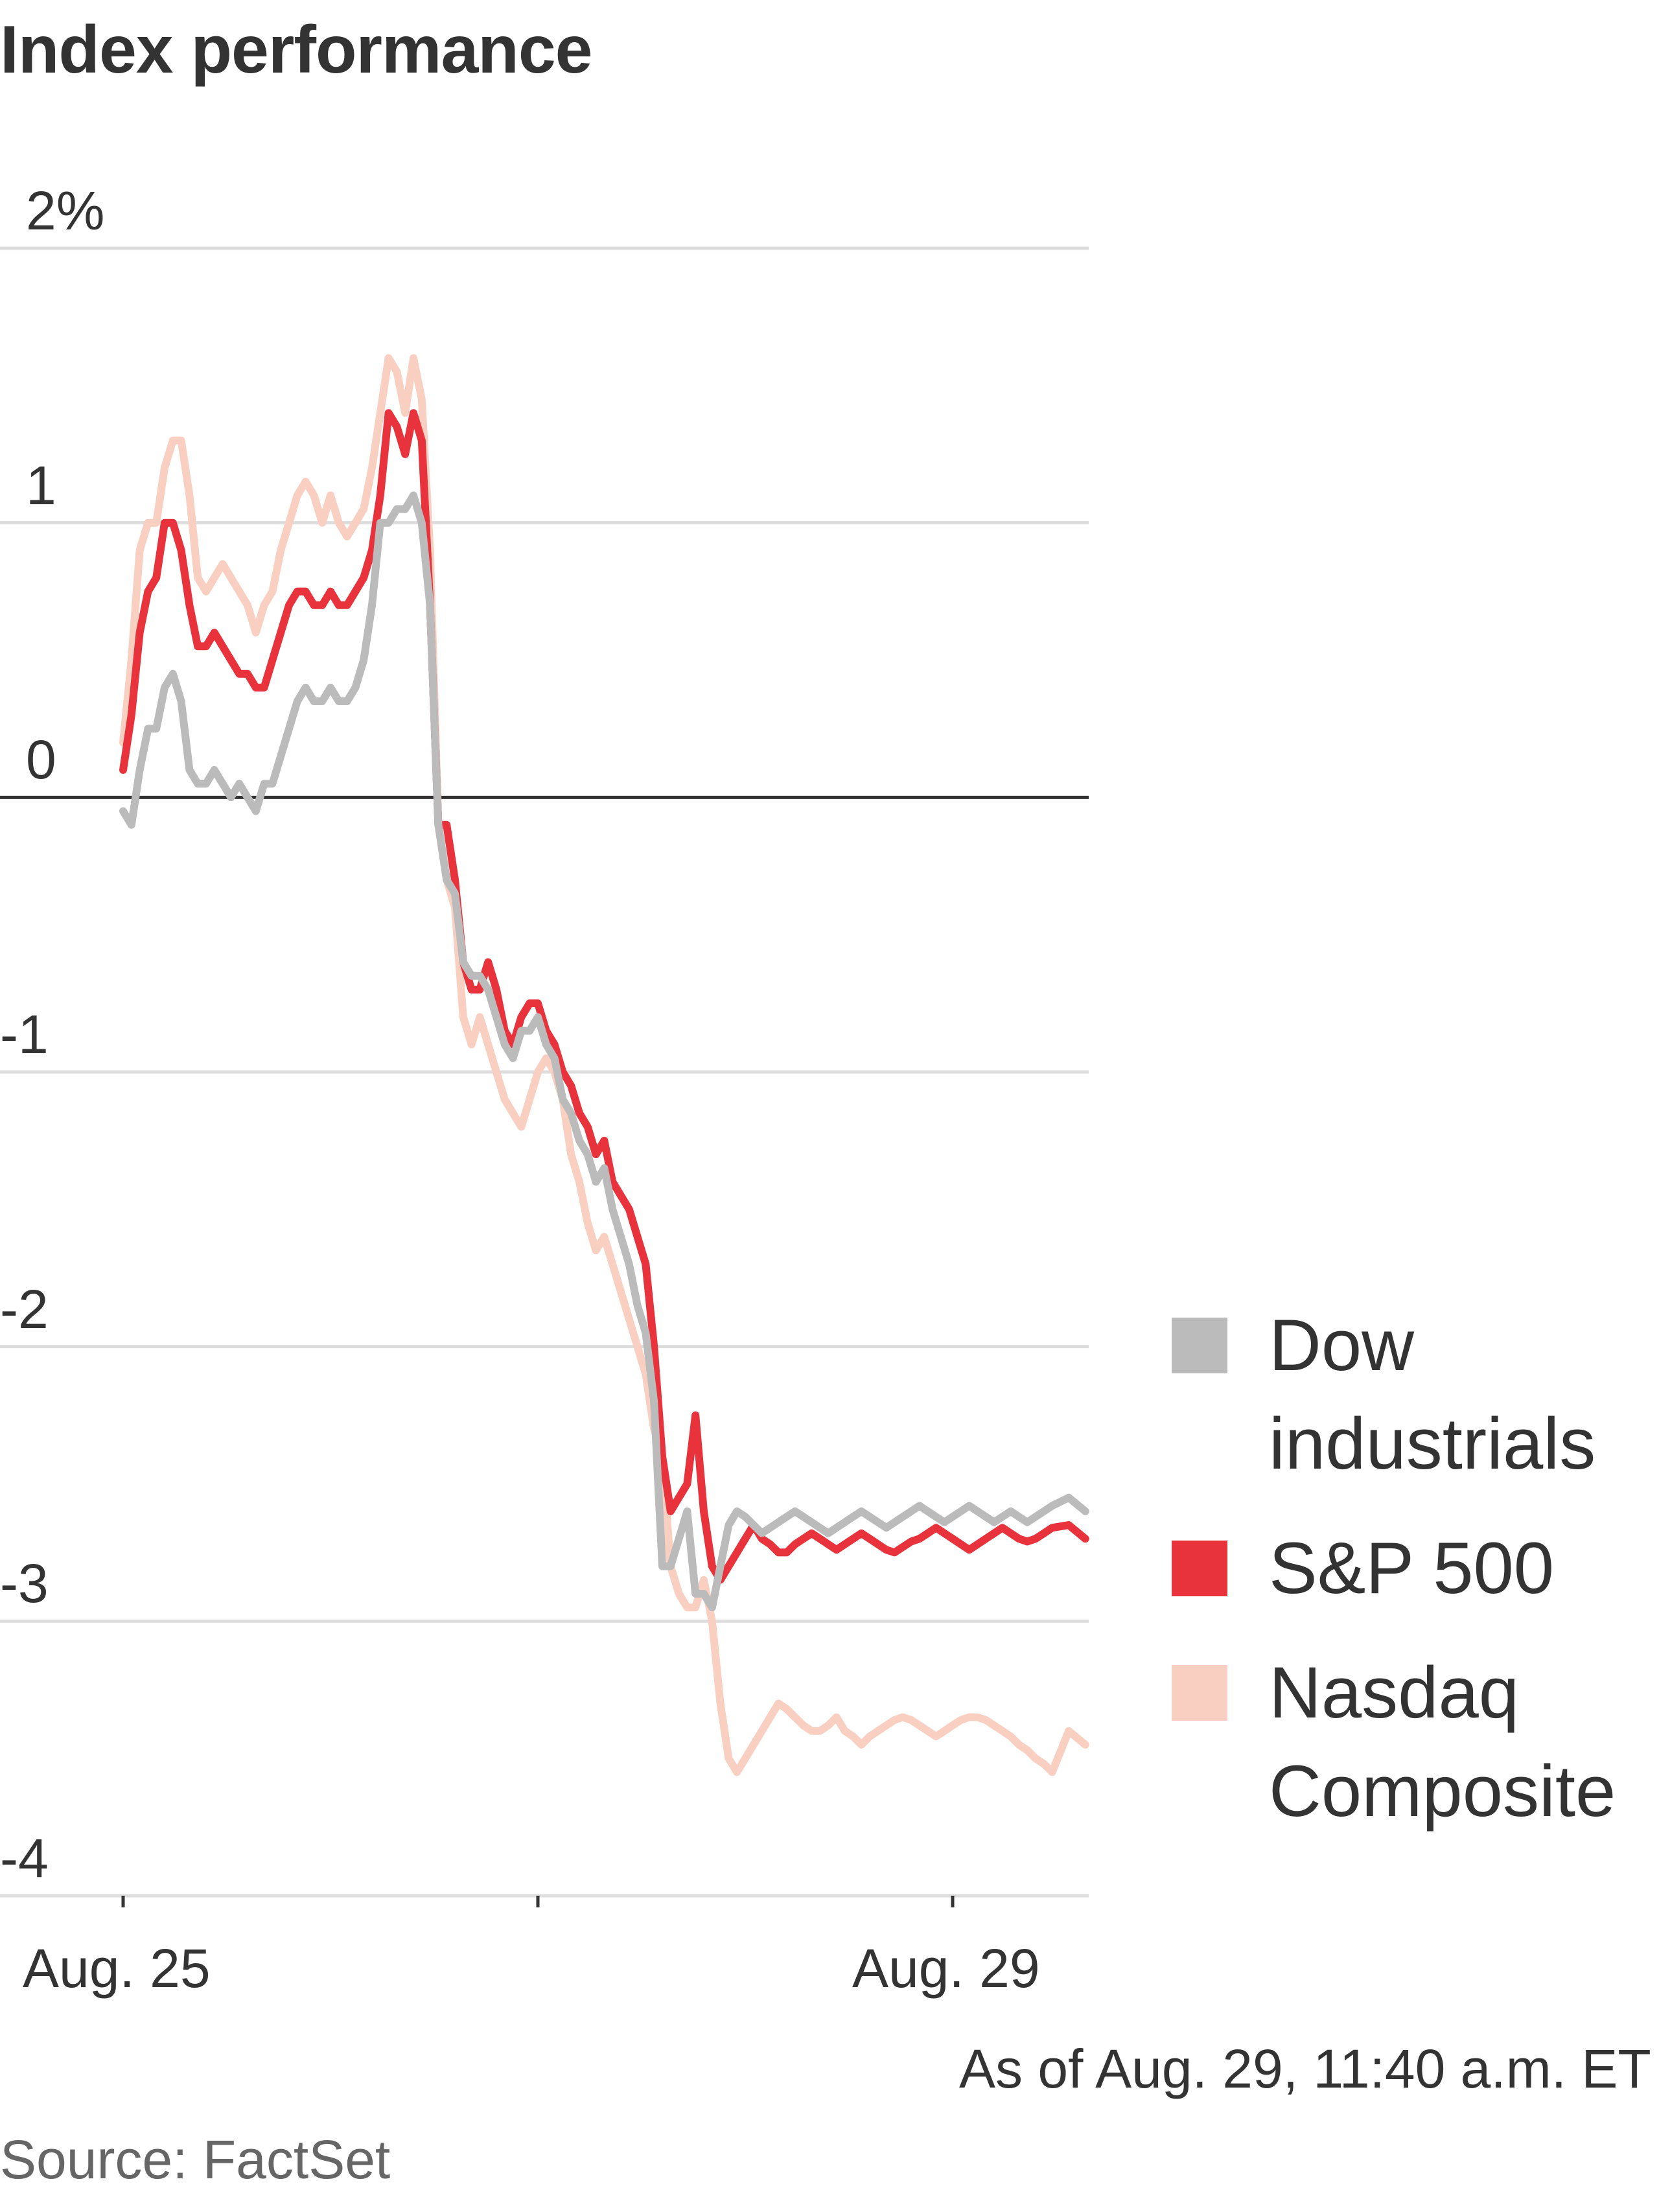  Describe the element at coordinates (1432, 1394) in the screenshot. I see `legend-label-dow: Dow industrials` at that location.